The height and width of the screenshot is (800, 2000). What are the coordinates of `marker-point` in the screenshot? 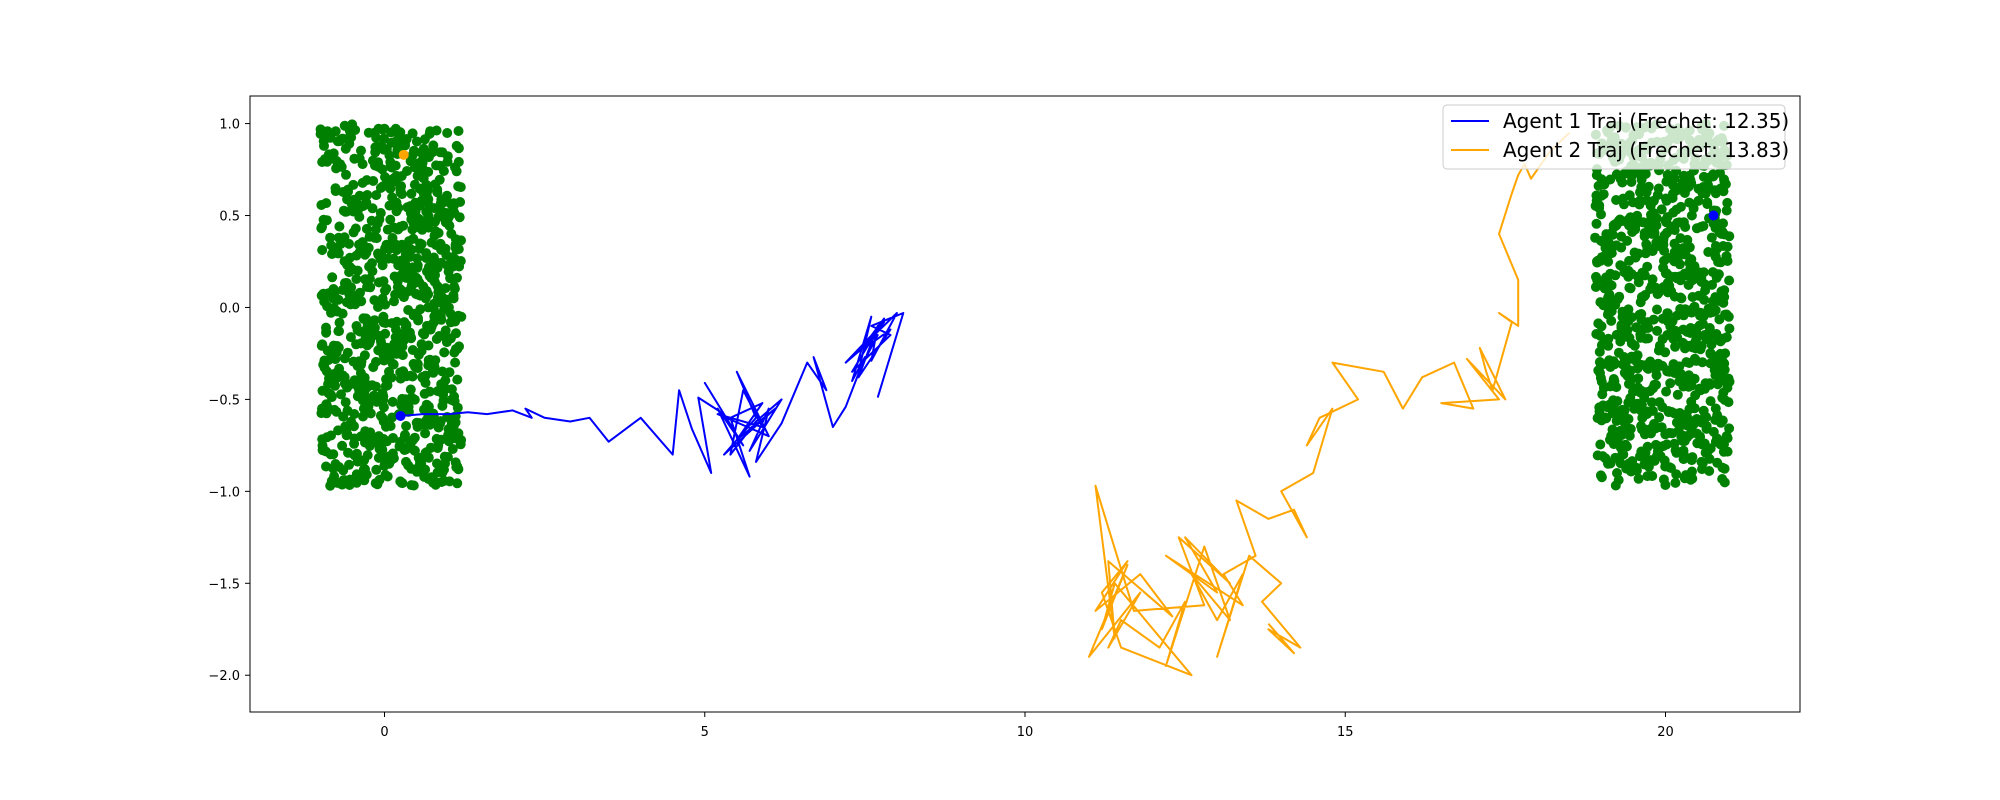 It's located at (1713, 215).